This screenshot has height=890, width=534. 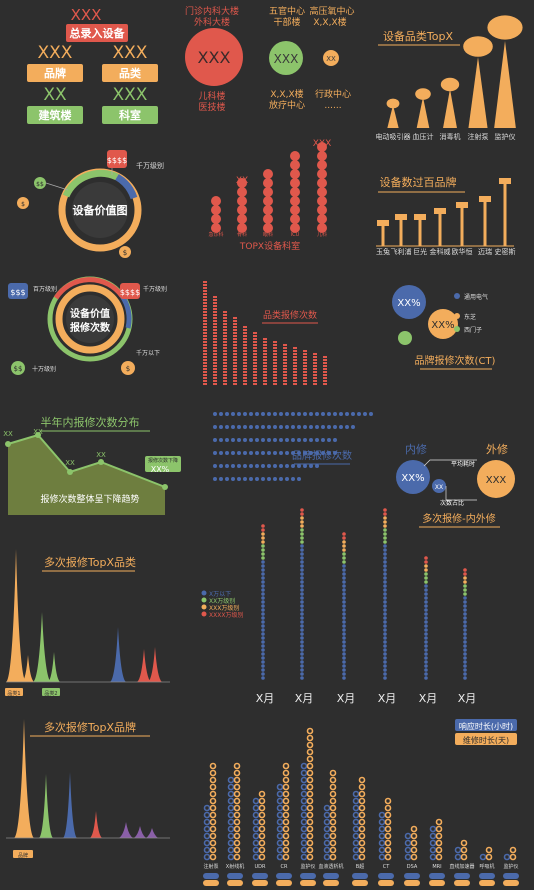 I want to click on inout-right-title: 外修, so click(x=497, y=449).